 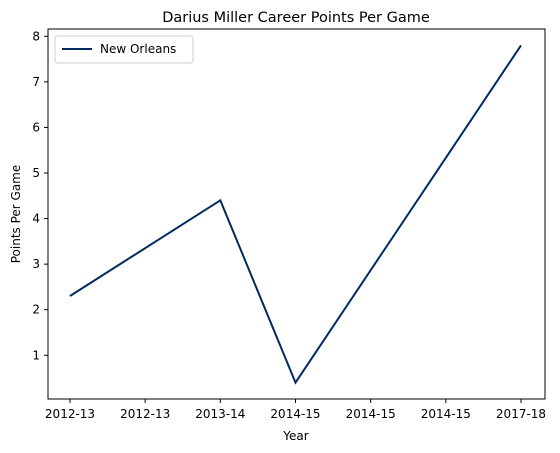 I want to click on legend-box, so click(x=124, y=49).